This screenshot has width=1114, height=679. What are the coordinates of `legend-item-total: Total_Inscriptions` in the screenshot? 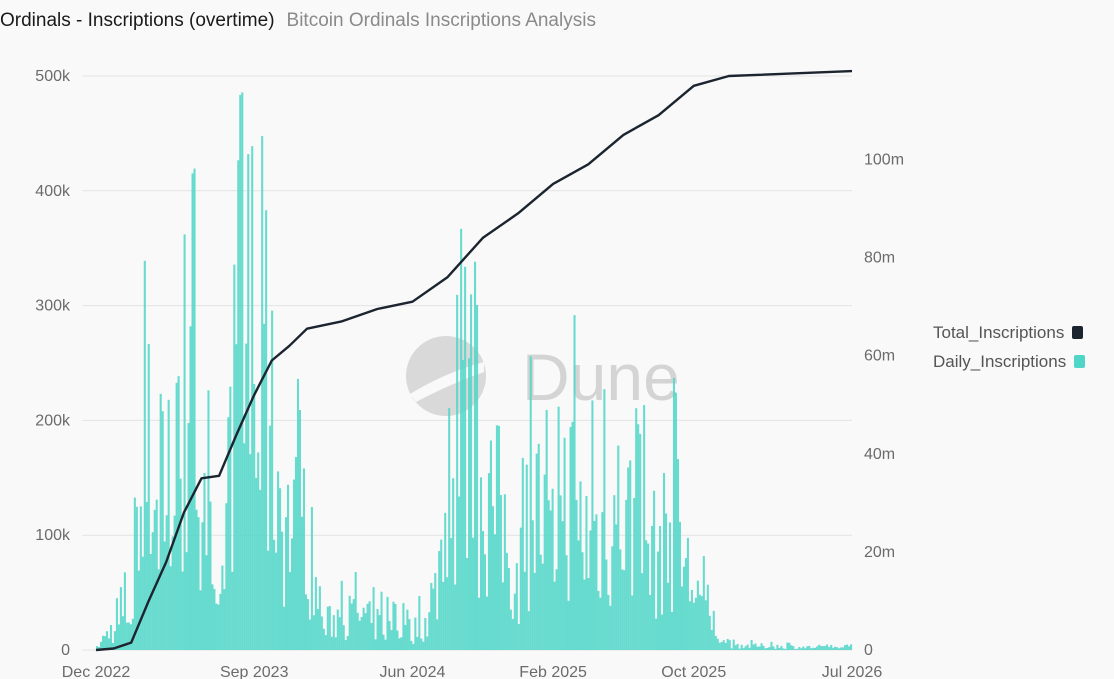 It's located at (1009, 332).